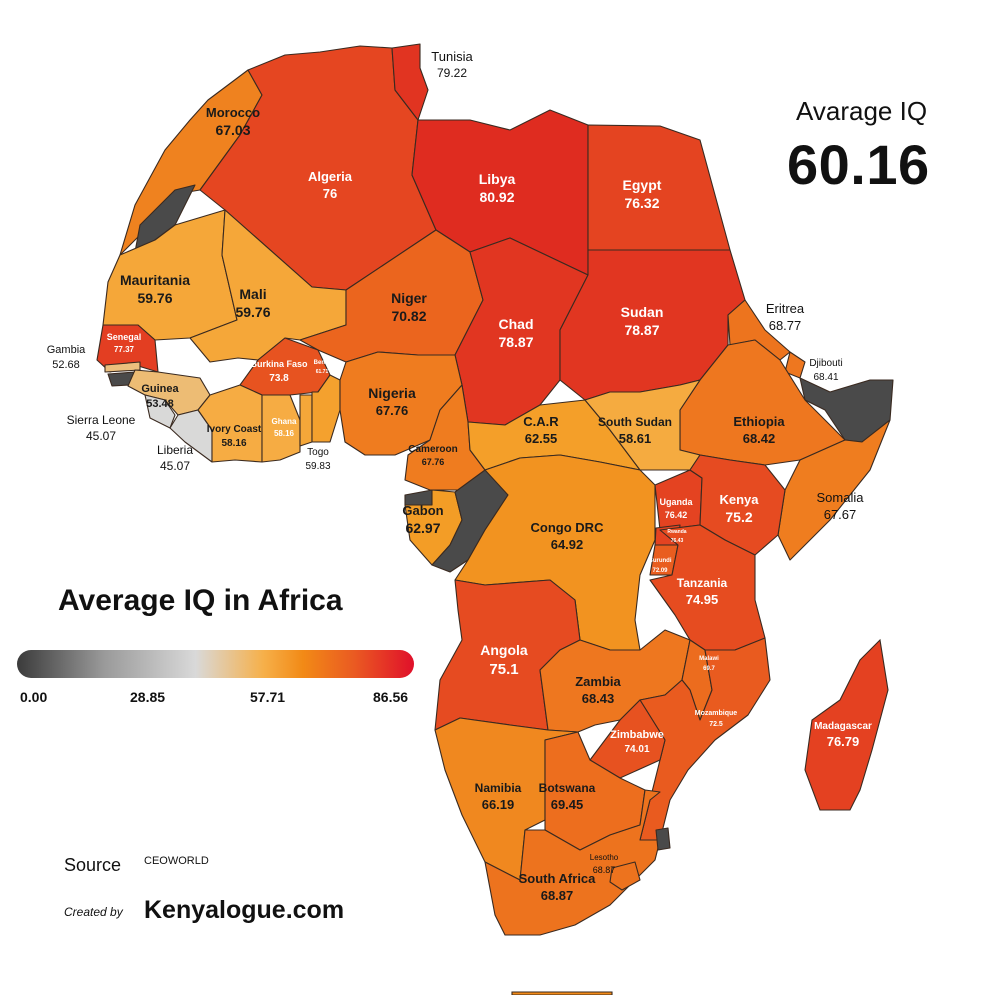 This screenshot has height=995, width=995. Describe the element at coordinates (176, 861) in the screenshot. I see `source-value: CEOWORLD` at that location.